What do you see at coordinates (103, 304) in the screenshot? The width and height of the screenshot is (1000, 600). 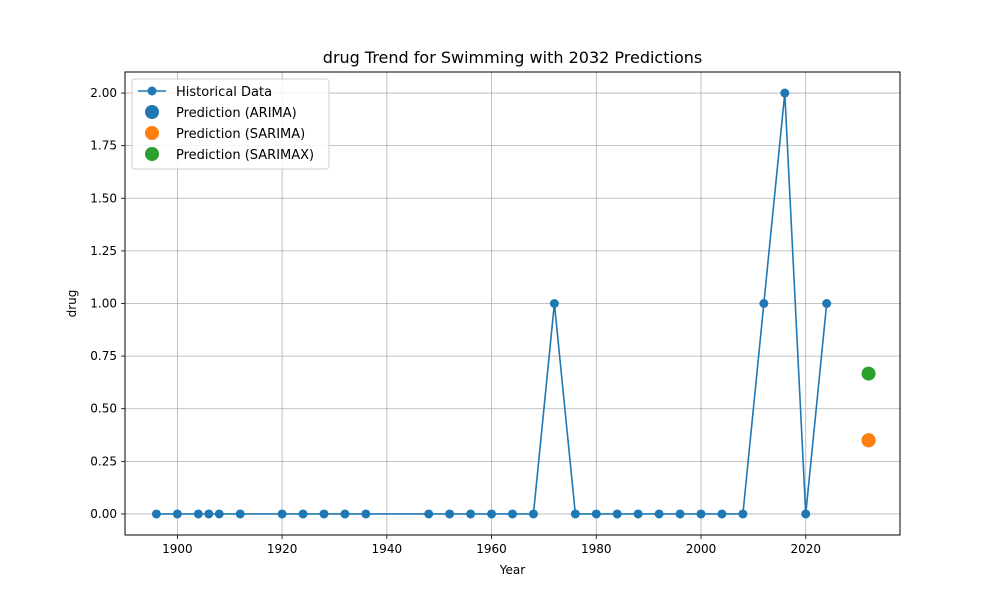 I see `y-tick-label: 1.00` at bounding box center [103, 304].